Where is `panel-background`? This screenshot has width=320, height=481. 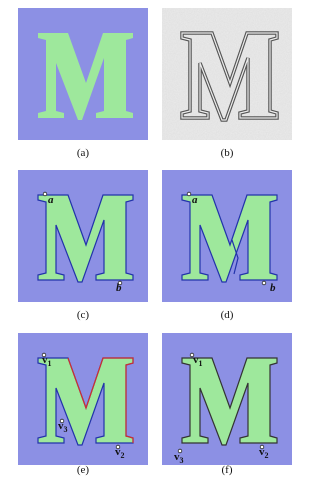 panel-background is located at coordinates (83, 74).